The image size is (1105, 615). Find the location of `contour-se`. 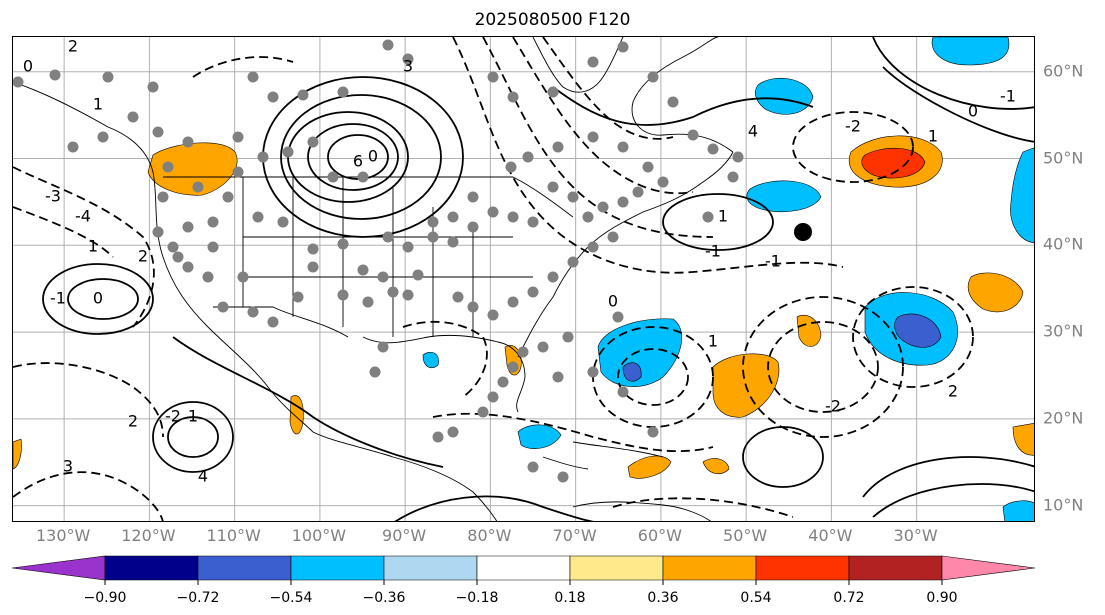

contour-se is located at coordinates (494, 508).